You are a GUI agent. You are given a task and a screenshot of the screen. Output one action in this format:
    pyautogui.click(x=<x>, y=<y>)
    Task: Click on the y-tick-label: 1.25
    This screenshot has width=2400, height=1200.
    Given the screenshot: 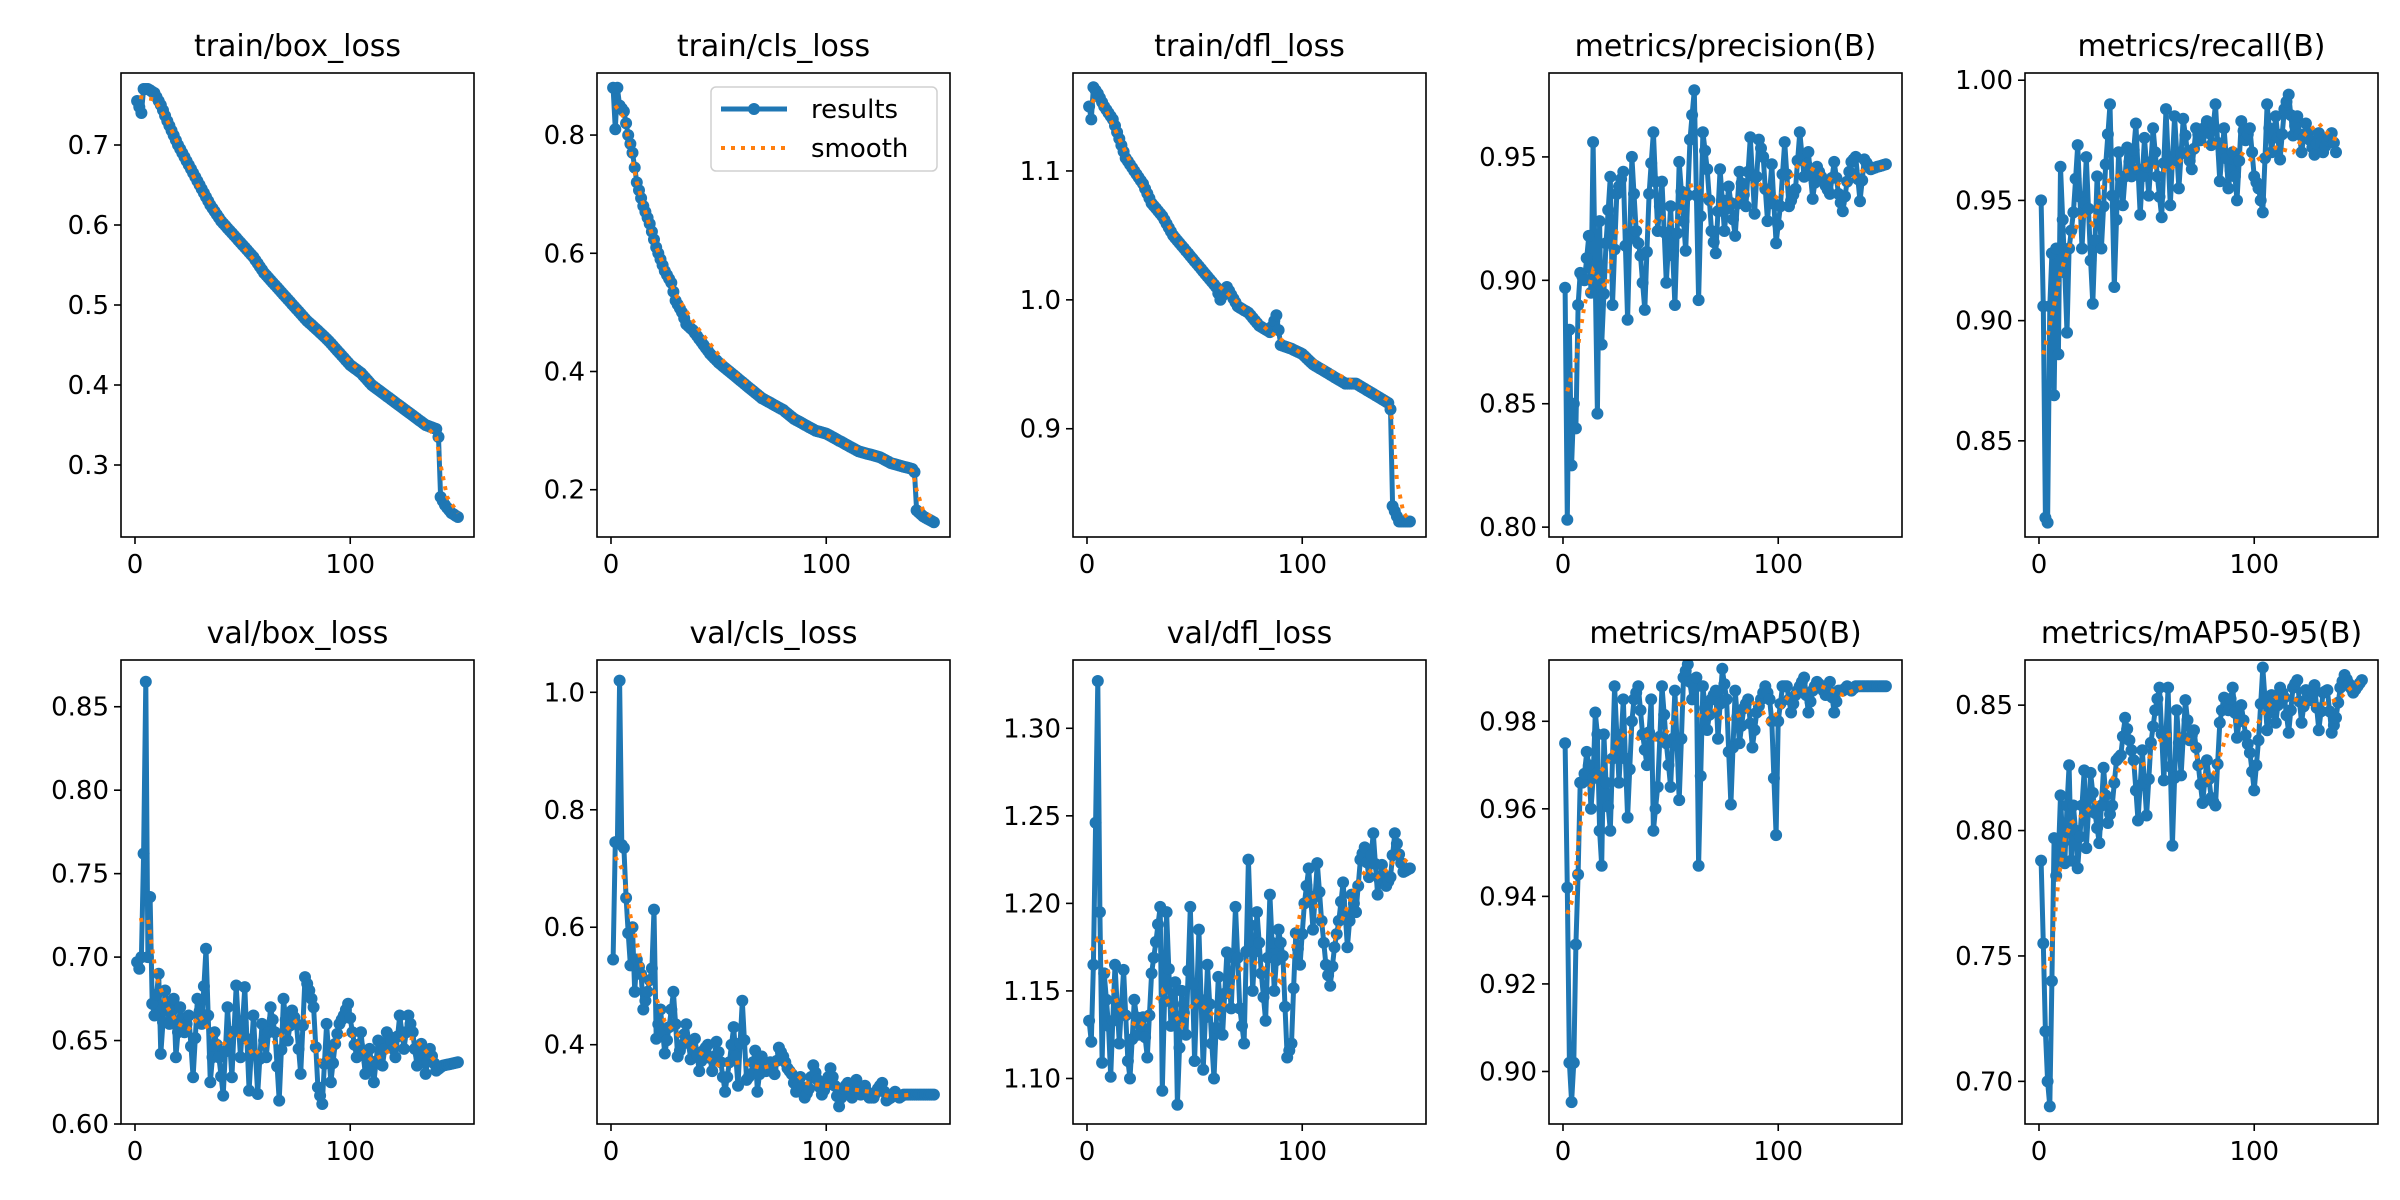 What is the action you would take?
    pyautogui.click(x=1032, y=817)
    